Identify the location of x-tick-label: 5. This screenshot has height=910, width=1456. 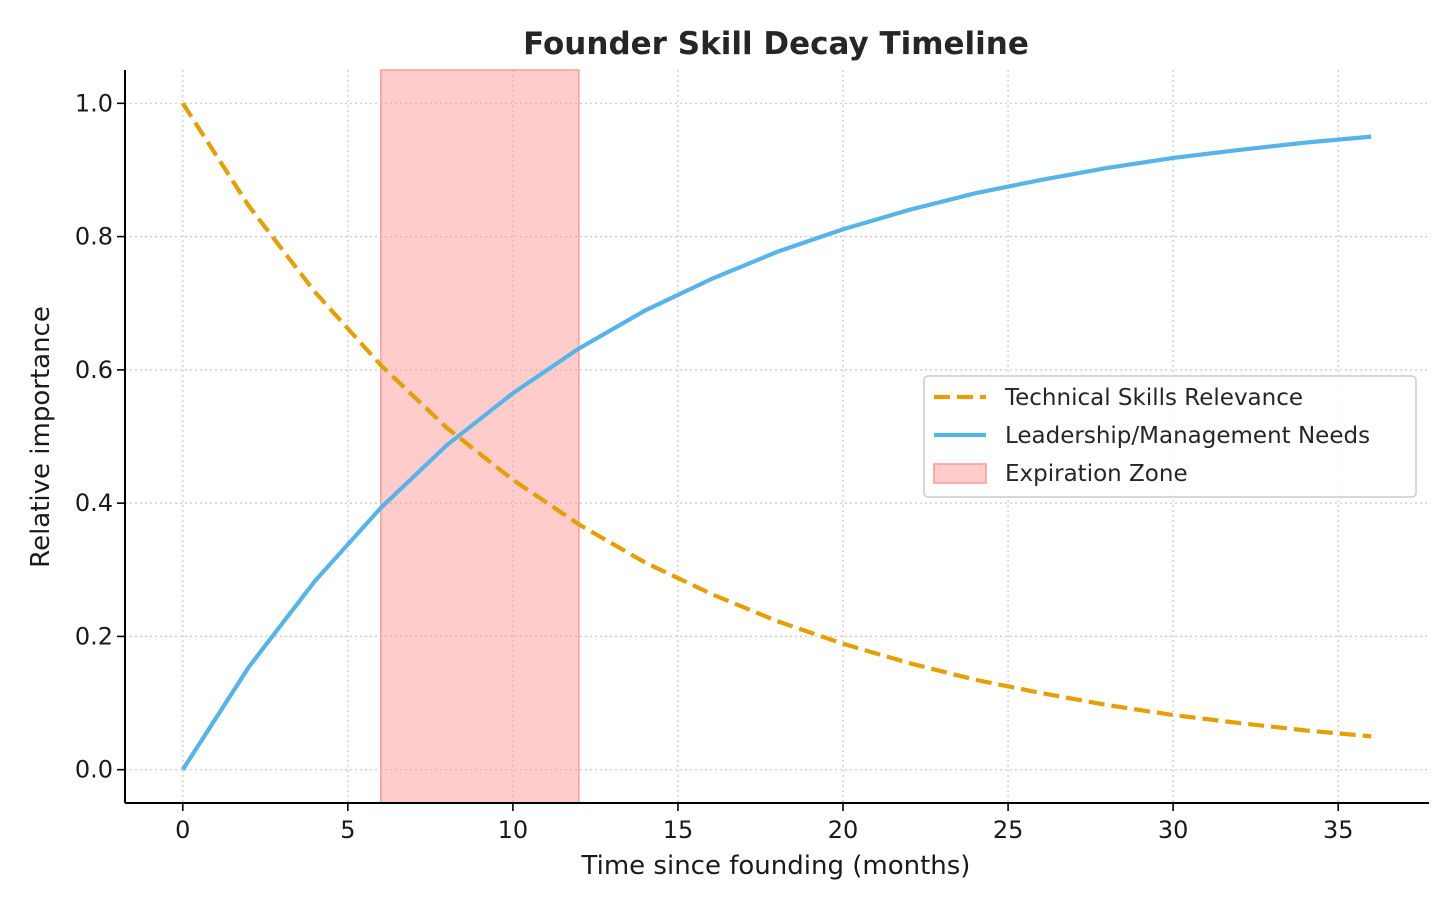
(347, 830).